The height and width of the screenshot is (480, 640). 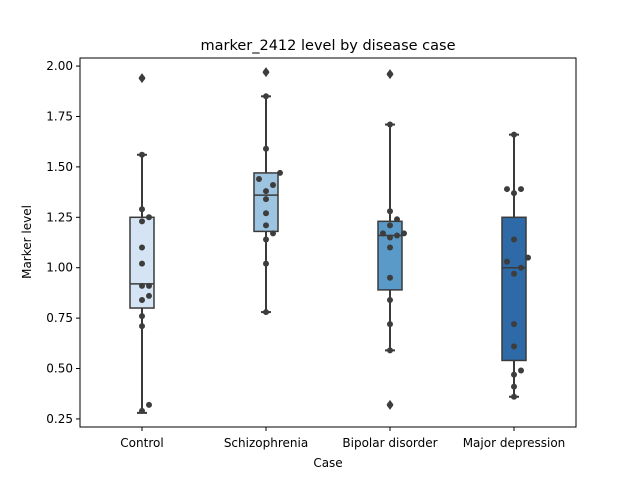 I want to click on y-tick-label: 1.75, so click(x=59, y=116).